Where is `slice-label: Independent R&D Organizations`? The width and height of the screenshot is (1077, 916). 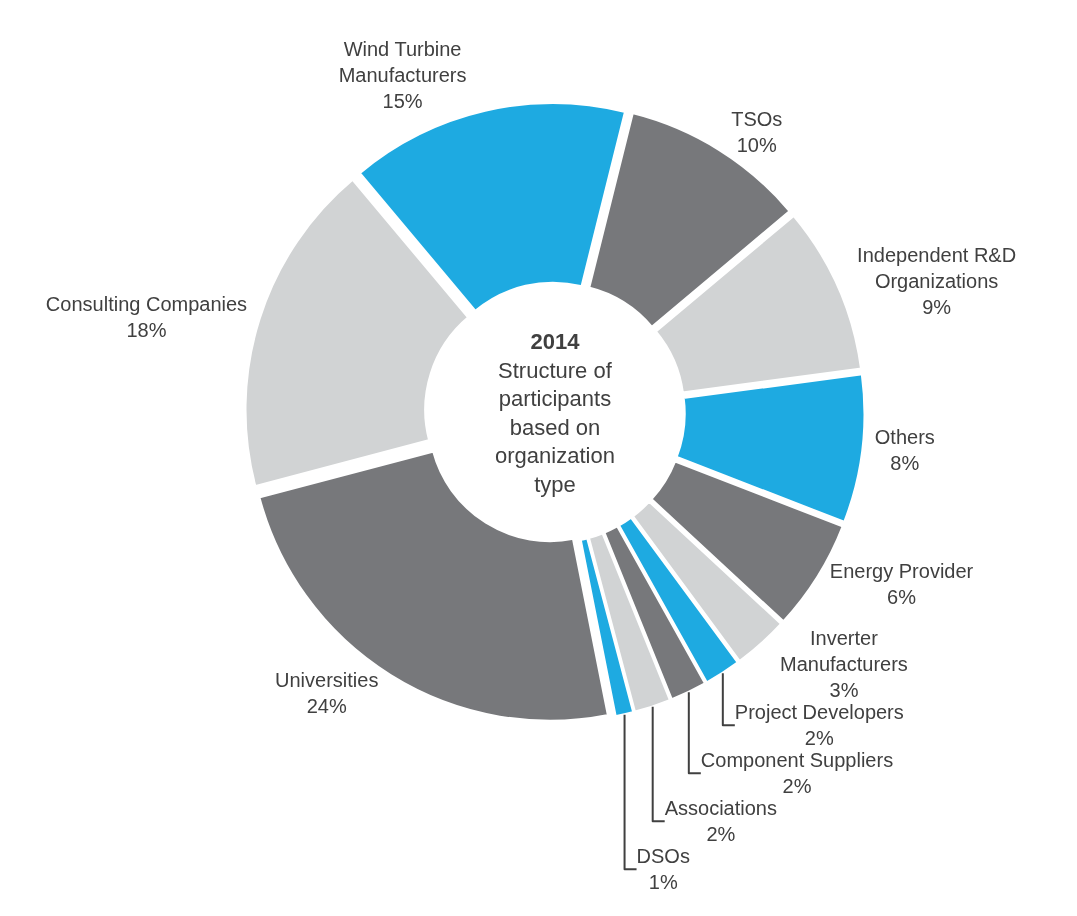 slice-label: Independent R&D Organizations is located at coordinates (937, 268).